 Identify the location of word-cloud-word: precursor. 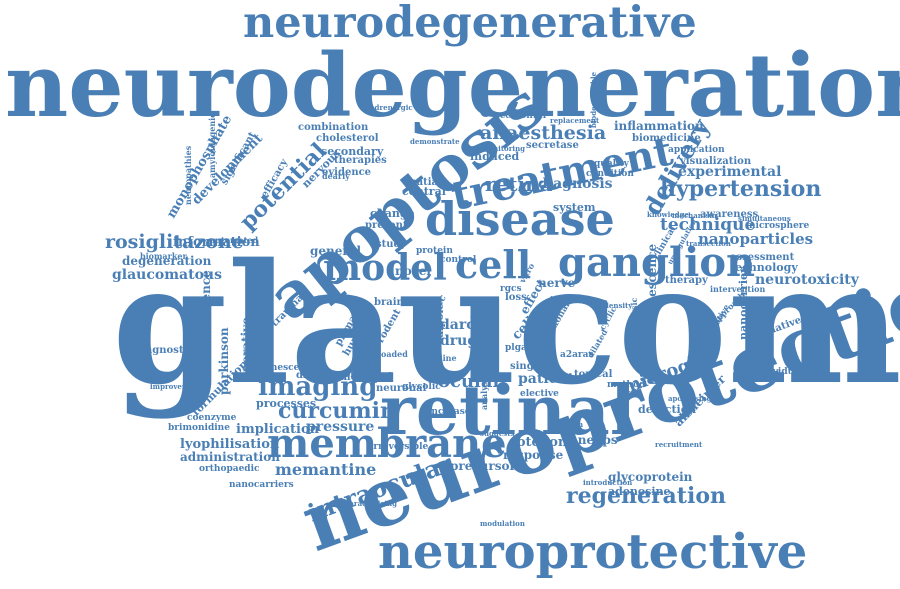
(483, 466).